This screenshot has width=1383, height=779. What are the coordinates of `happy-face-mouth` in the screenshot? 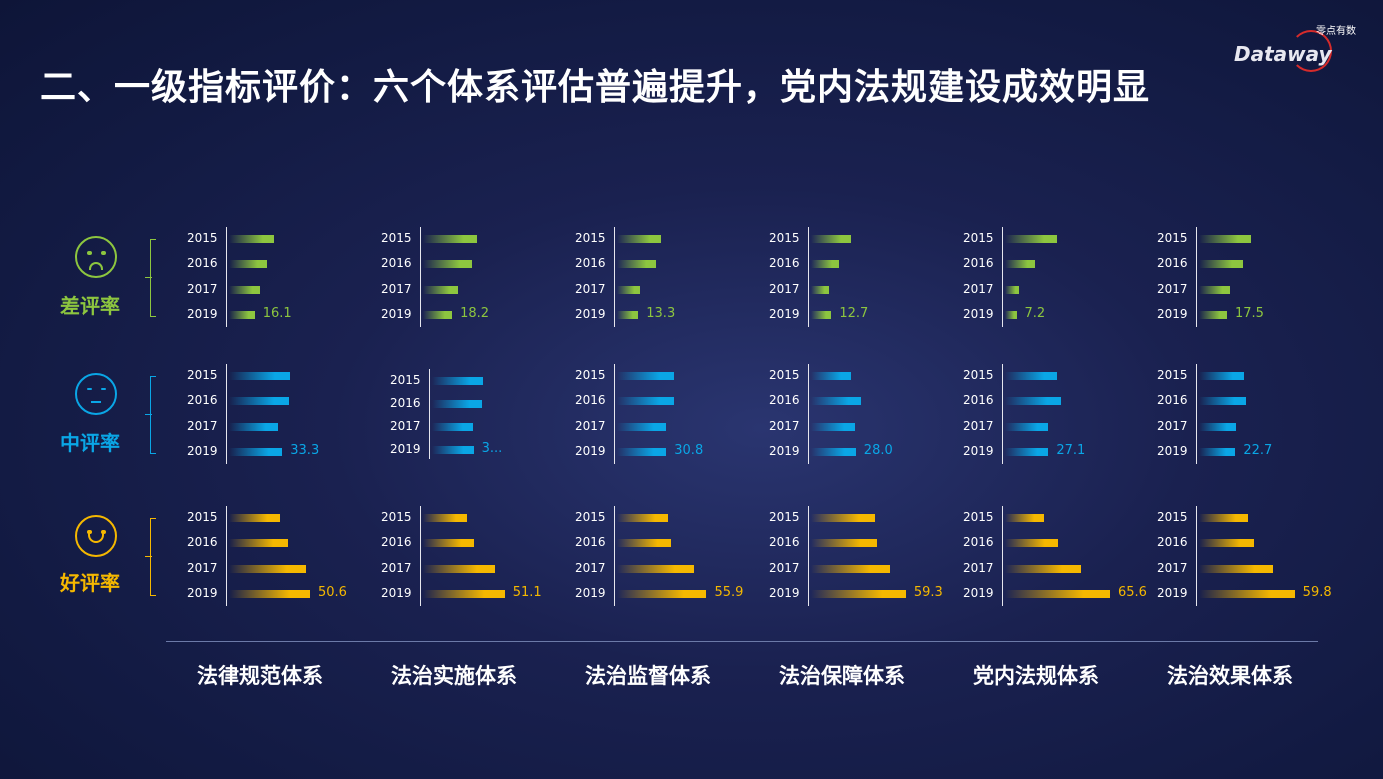 It's located at (96, 538).